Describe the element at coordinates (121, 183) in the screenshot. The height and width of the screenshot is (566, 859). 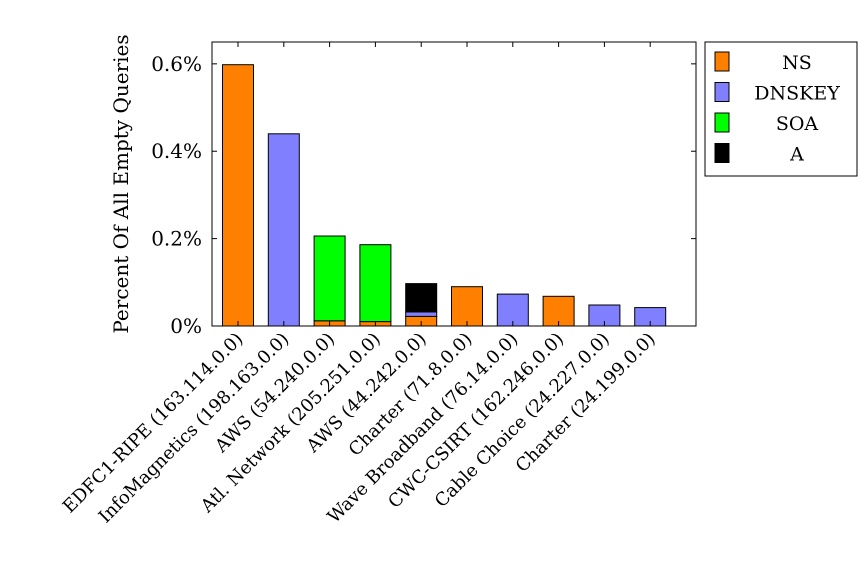
I see `y-axis-label: Percent Of All Empty Queries` at that location.